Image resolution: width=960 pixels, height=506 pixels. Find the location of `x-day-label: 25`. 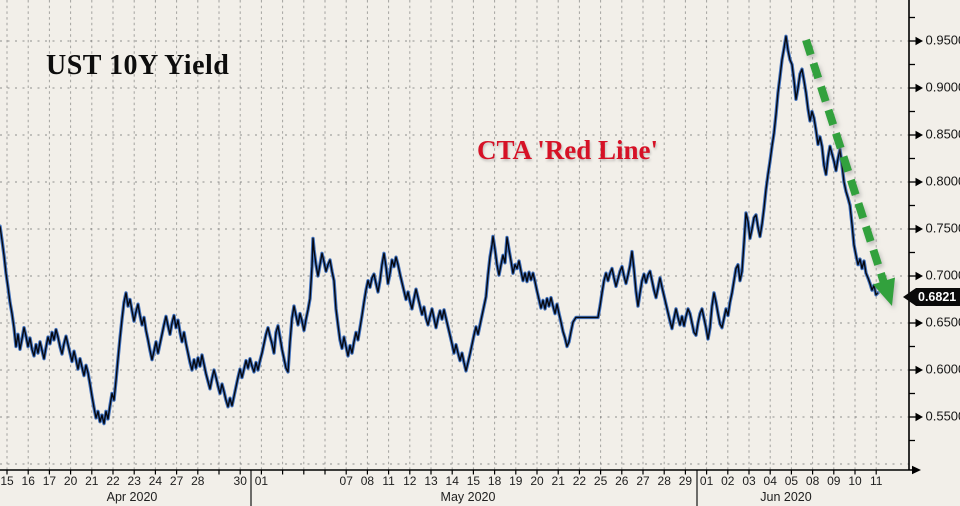

x-day-label: 25 is located at coordinates (601, 481).